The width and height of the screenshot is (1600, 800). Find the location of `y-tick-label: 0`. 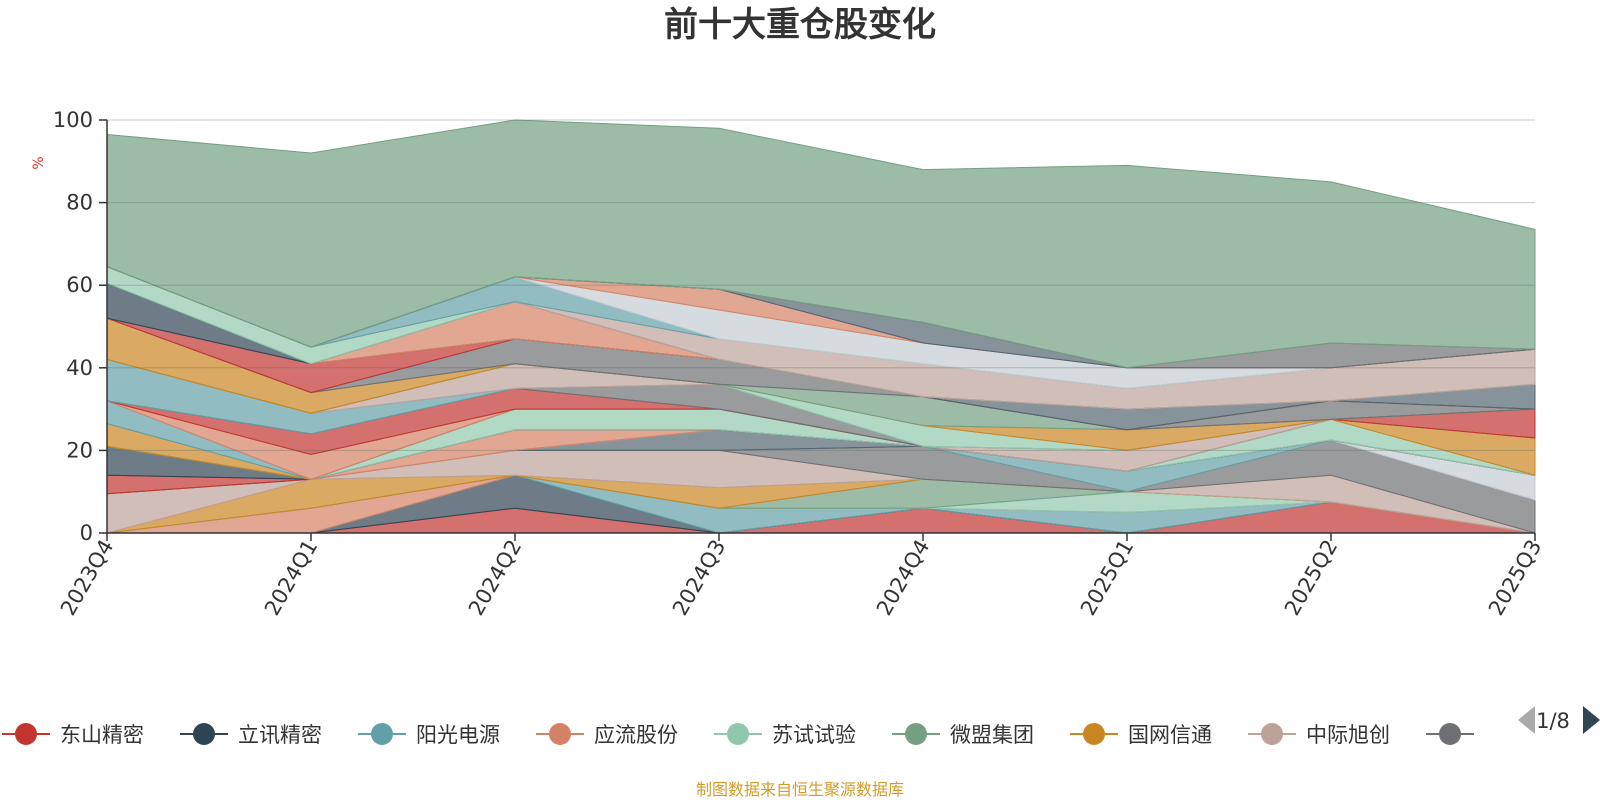

y-tick-label: 0 is located at coordinates (86, 533).